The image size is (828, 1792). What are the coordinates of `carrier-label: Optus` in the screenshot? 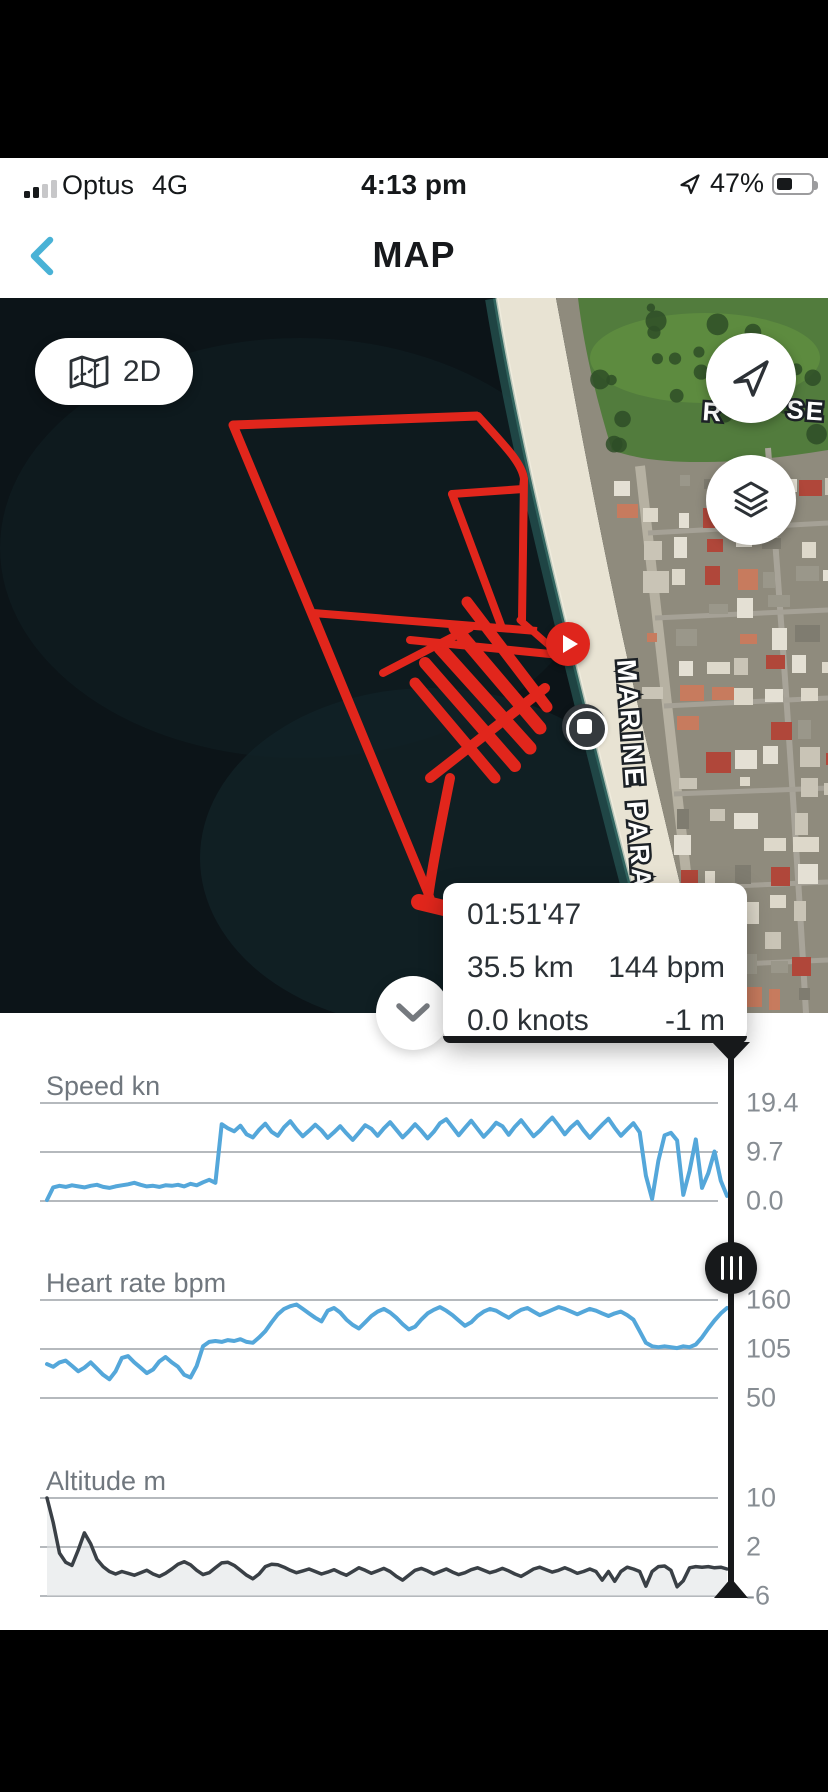 It's located at (98, 185).